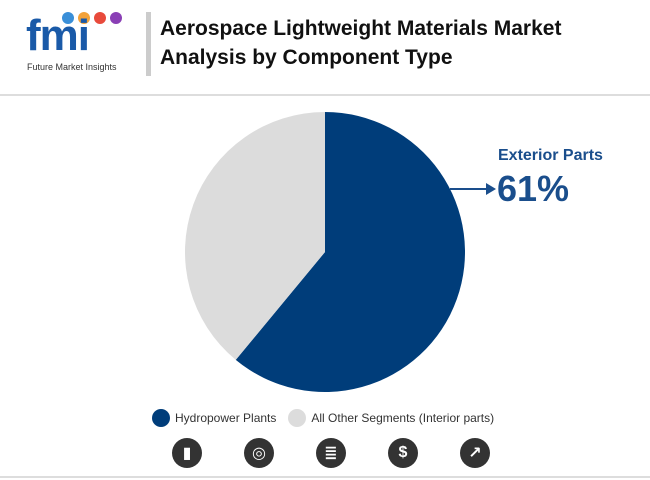  What do you see at coordinates (491, 189) in the screenshot?
I see `callout-arrowhead` at bounding box center [491, 189].